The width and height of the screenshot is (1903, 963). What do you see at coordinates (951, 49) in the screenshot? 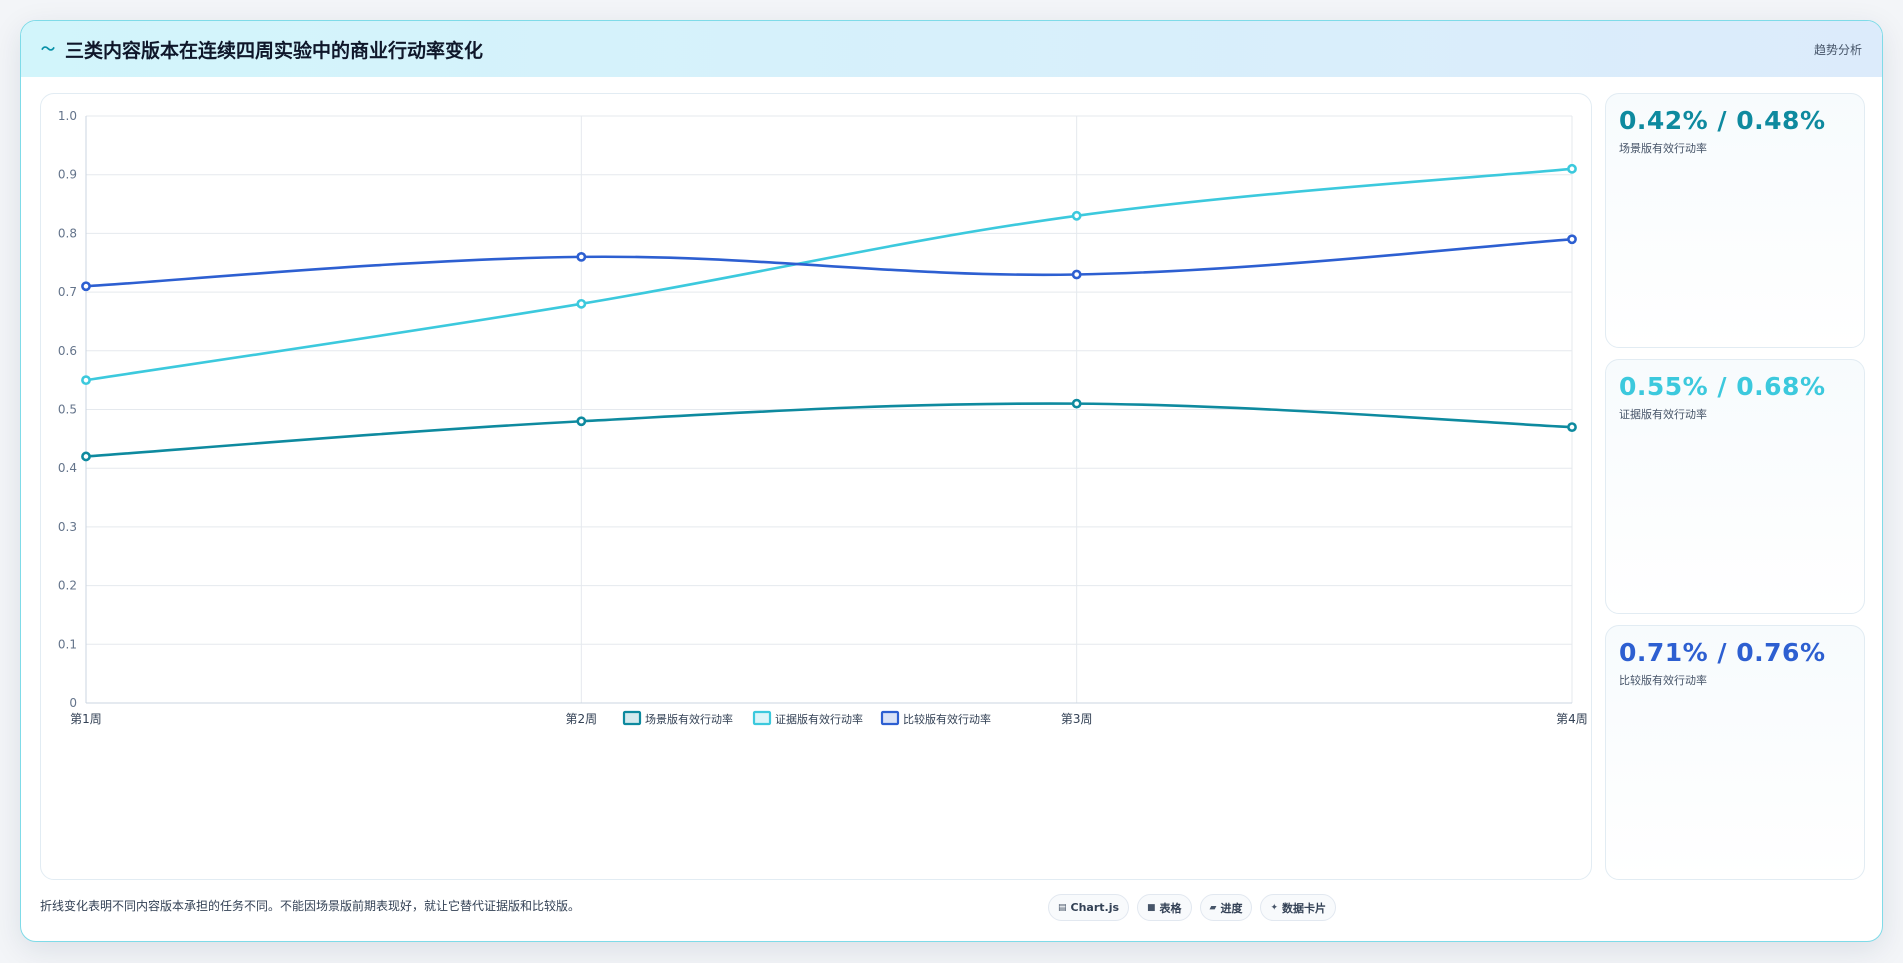
I see `card-header: 〜 三类内容版本在连续四周实验中的商业行动率变化 趋势分析` at bounding box center [951, 49].